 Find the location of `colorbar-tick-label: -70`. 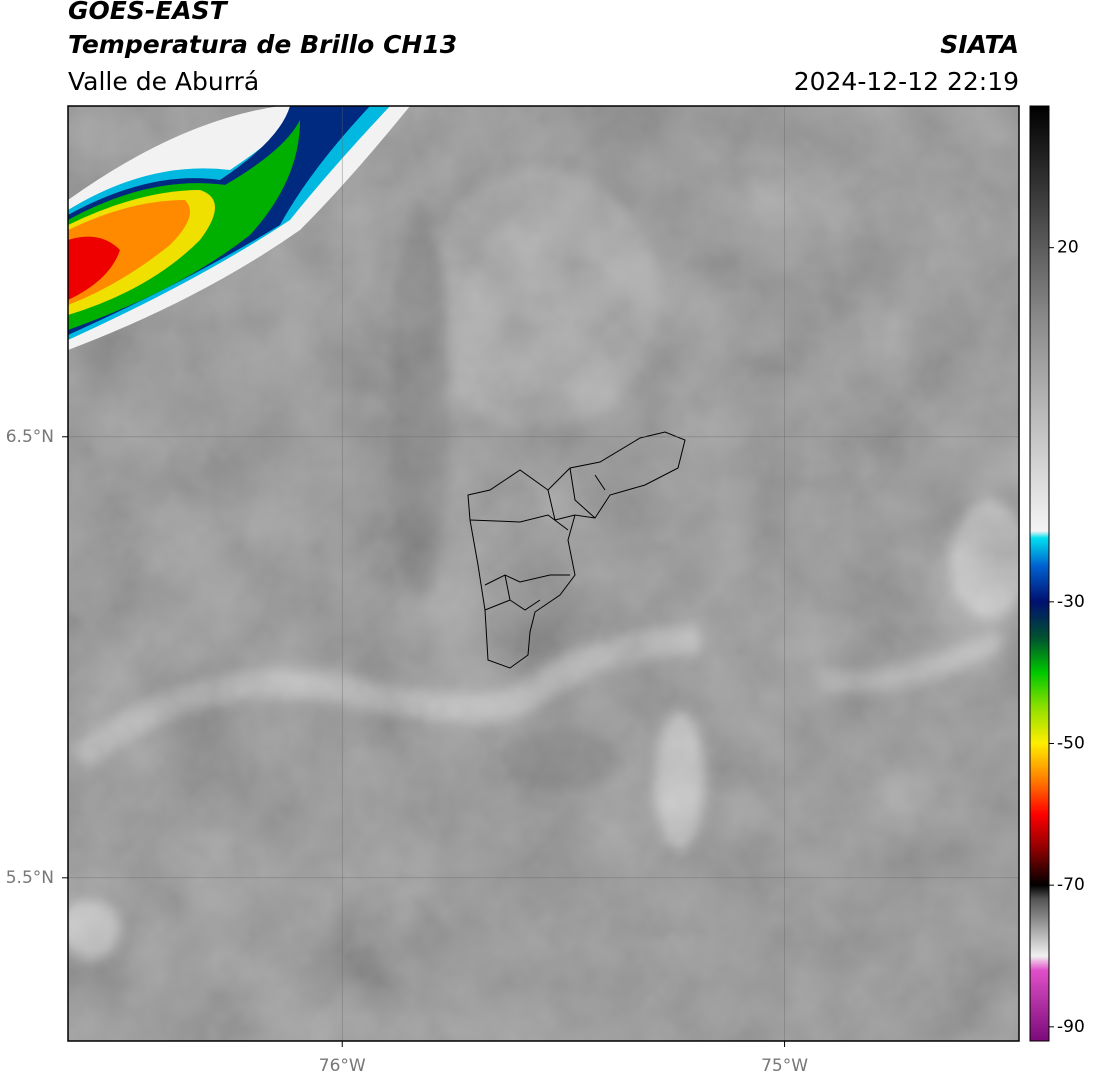

colorbar-tick-label: -70 is located at coordinates (1071, 885).